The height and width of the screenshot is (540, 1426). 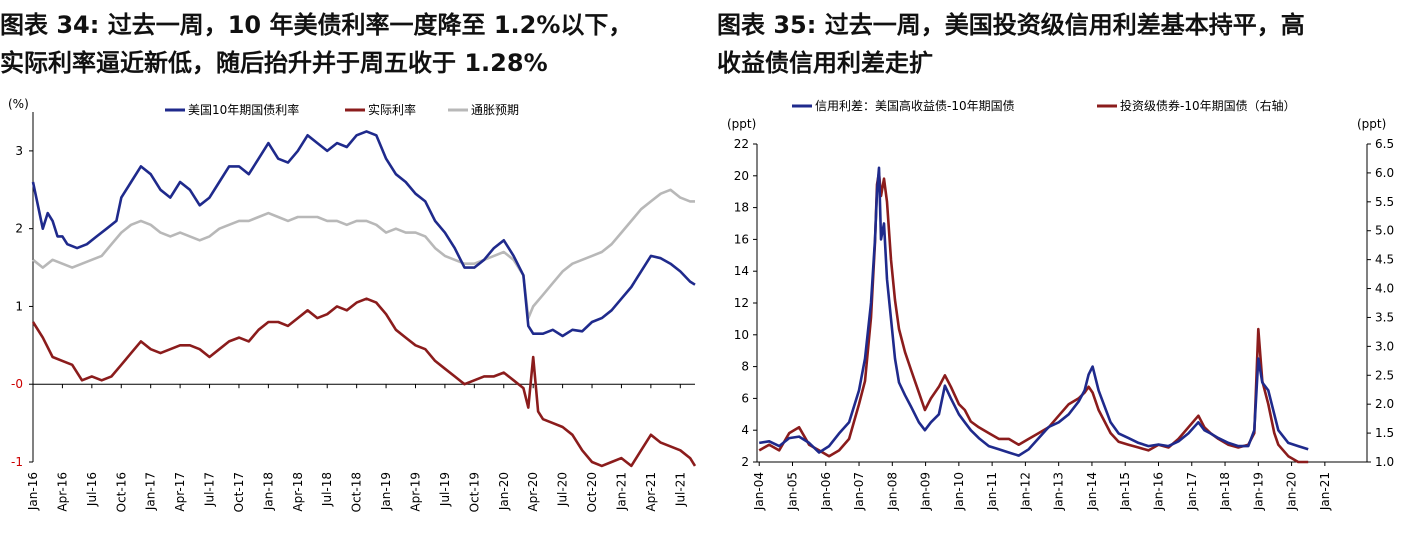 What do you see at coordinates (19, 229) in the screenshot?
I see `y-tick-label: 2` at bounding box center [19, 229].